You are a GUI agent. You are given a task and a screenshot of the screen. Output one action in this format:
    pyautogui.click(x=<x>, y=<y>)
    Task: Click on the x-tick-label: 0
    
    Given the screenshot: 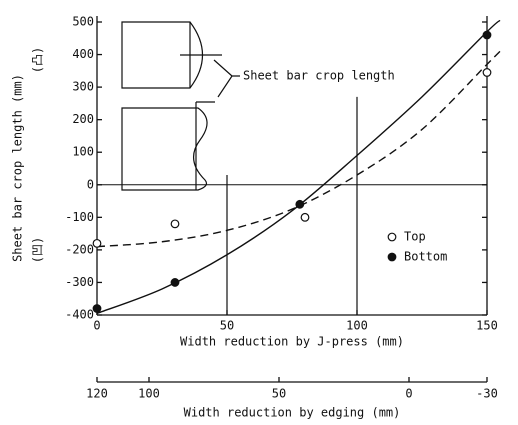 What is the action you would take?
    pyautogui.click(x=96, y=326)
    